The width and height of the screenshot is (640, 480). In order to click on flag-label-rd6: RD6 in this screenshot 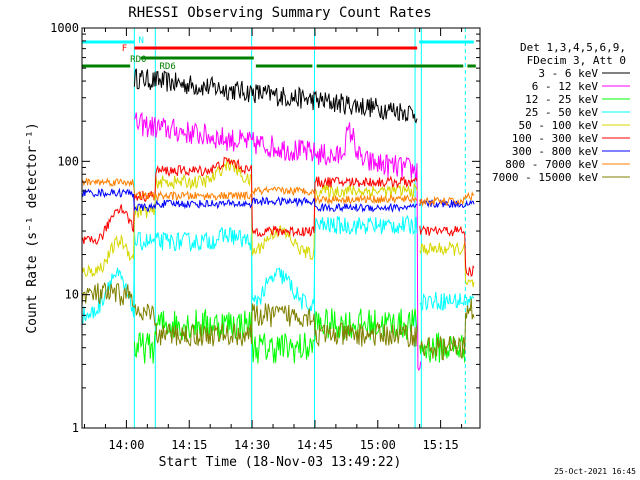, I will do `click(168, 67)`.